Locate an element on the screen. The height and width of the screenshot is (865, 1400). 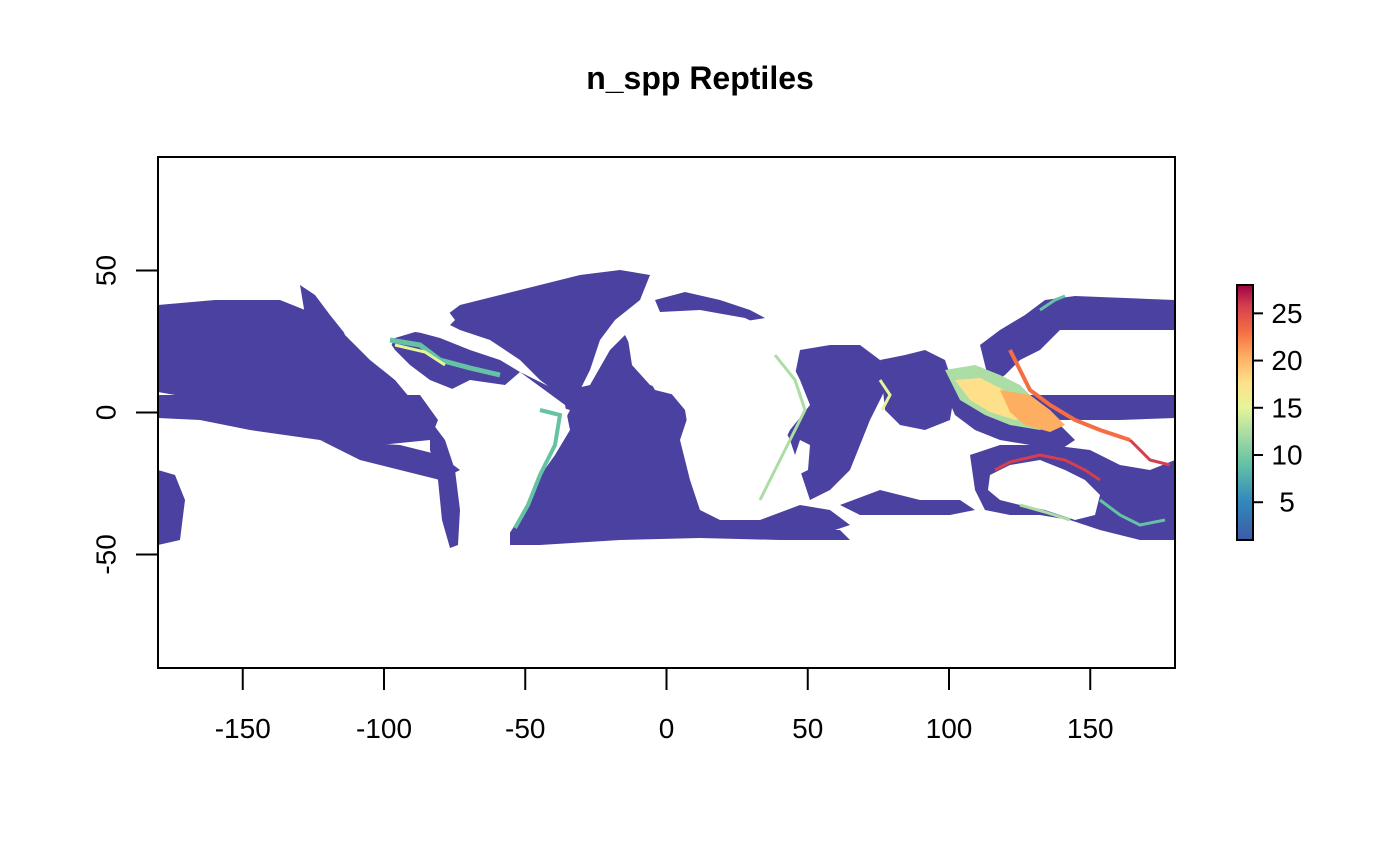
legend-tick-label: 5 is located at coordinates (1287, 502).